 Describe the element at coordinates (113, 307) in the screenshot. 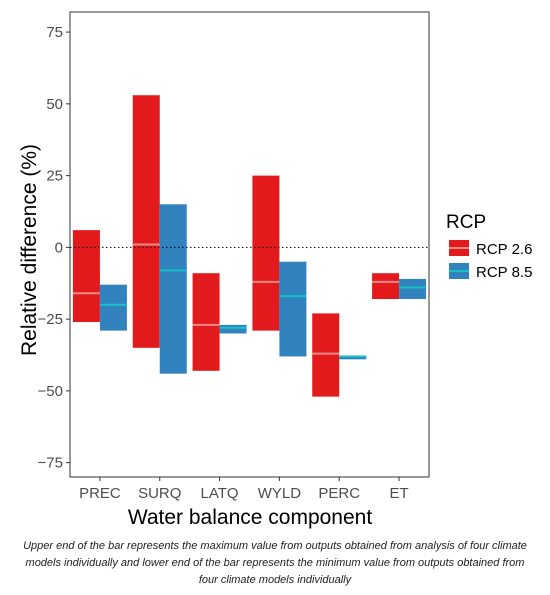

I see `bar-prec-rcp85` at that location.